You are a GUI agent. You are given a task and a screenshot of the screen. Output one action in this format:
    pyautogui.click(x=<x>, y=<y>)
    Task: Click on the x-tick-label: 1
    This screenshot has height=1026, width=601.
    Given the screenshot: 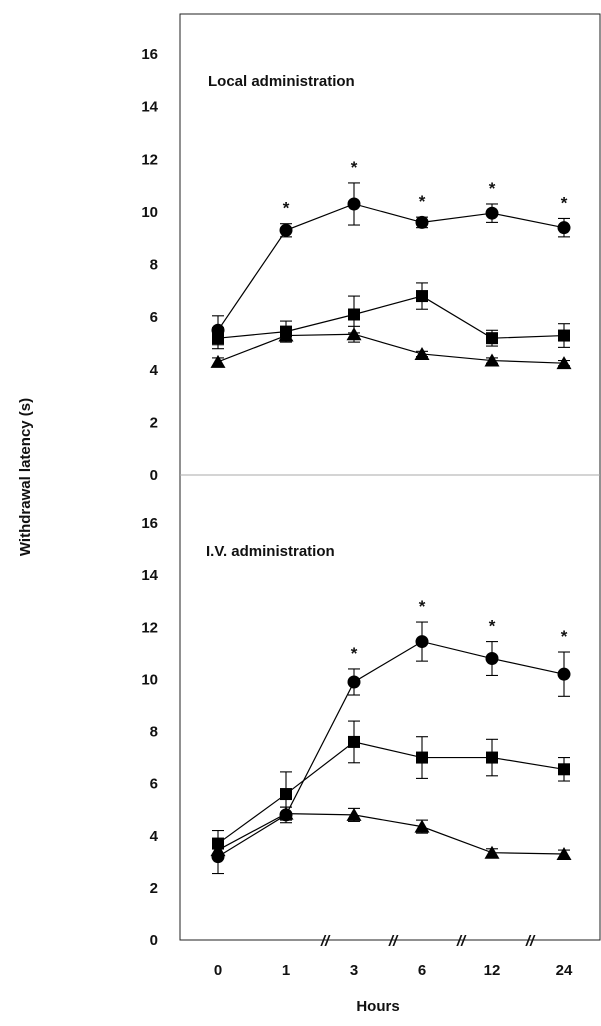 What is the action you would take?
    pyautogui.click(x=286, y=970)
    